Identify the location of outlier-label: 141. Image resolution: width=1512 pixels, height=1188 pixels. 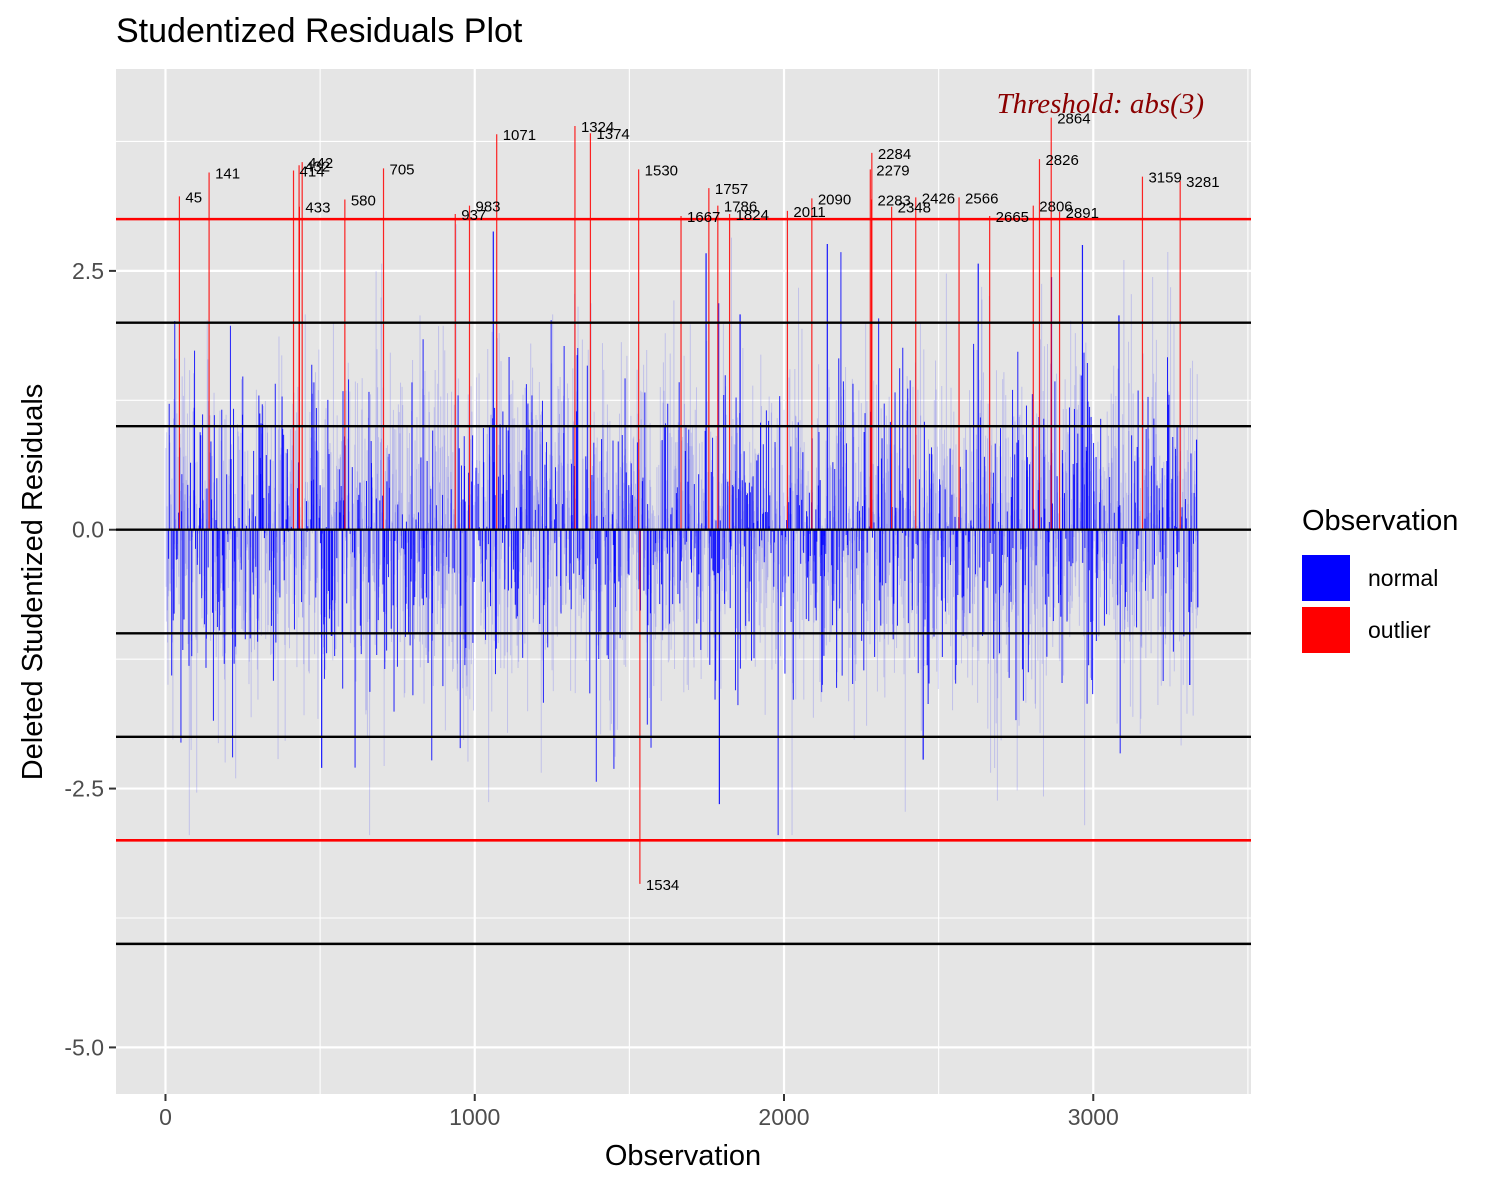
(227, 174).